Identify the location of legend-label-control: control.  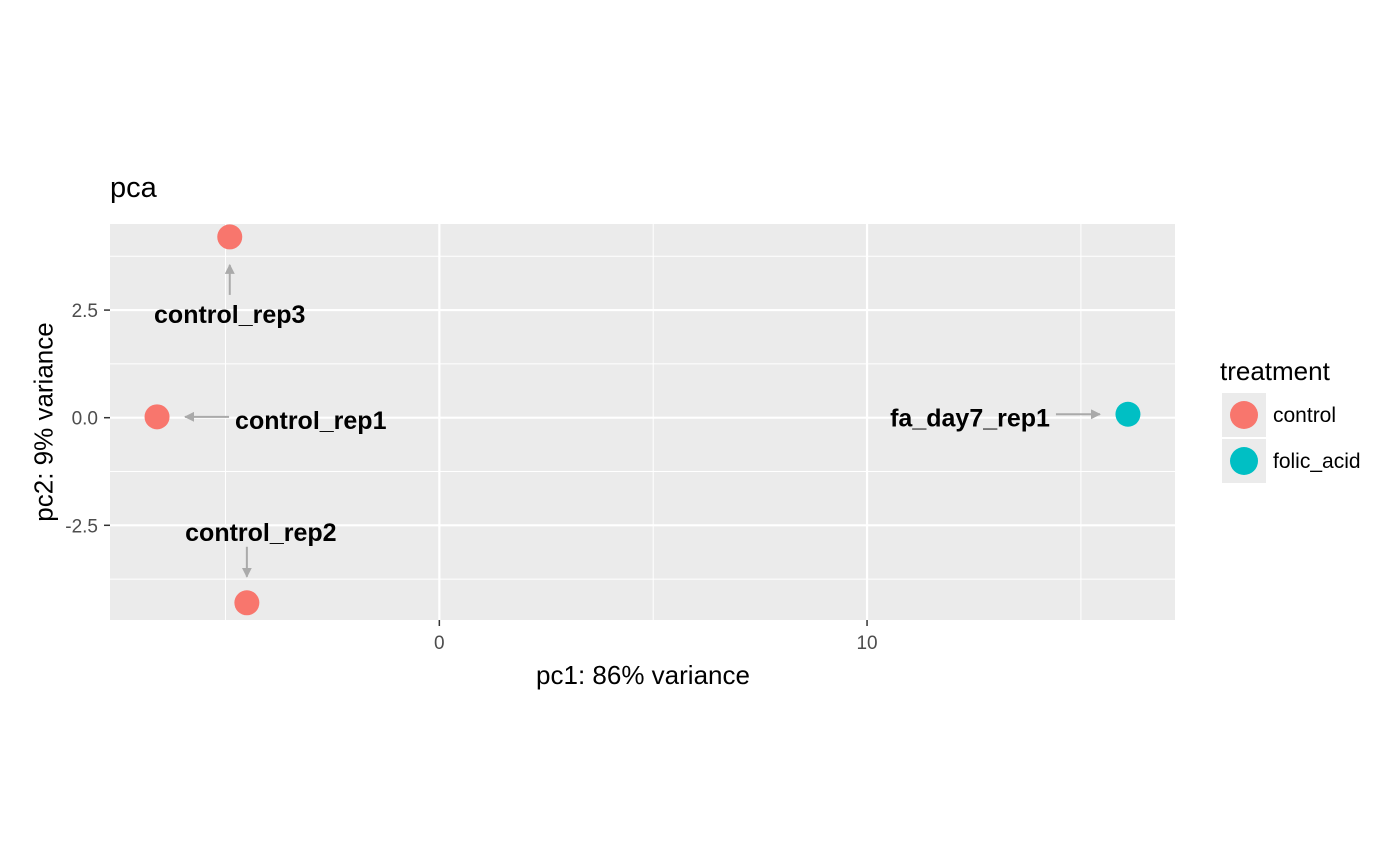
(1305, 415).